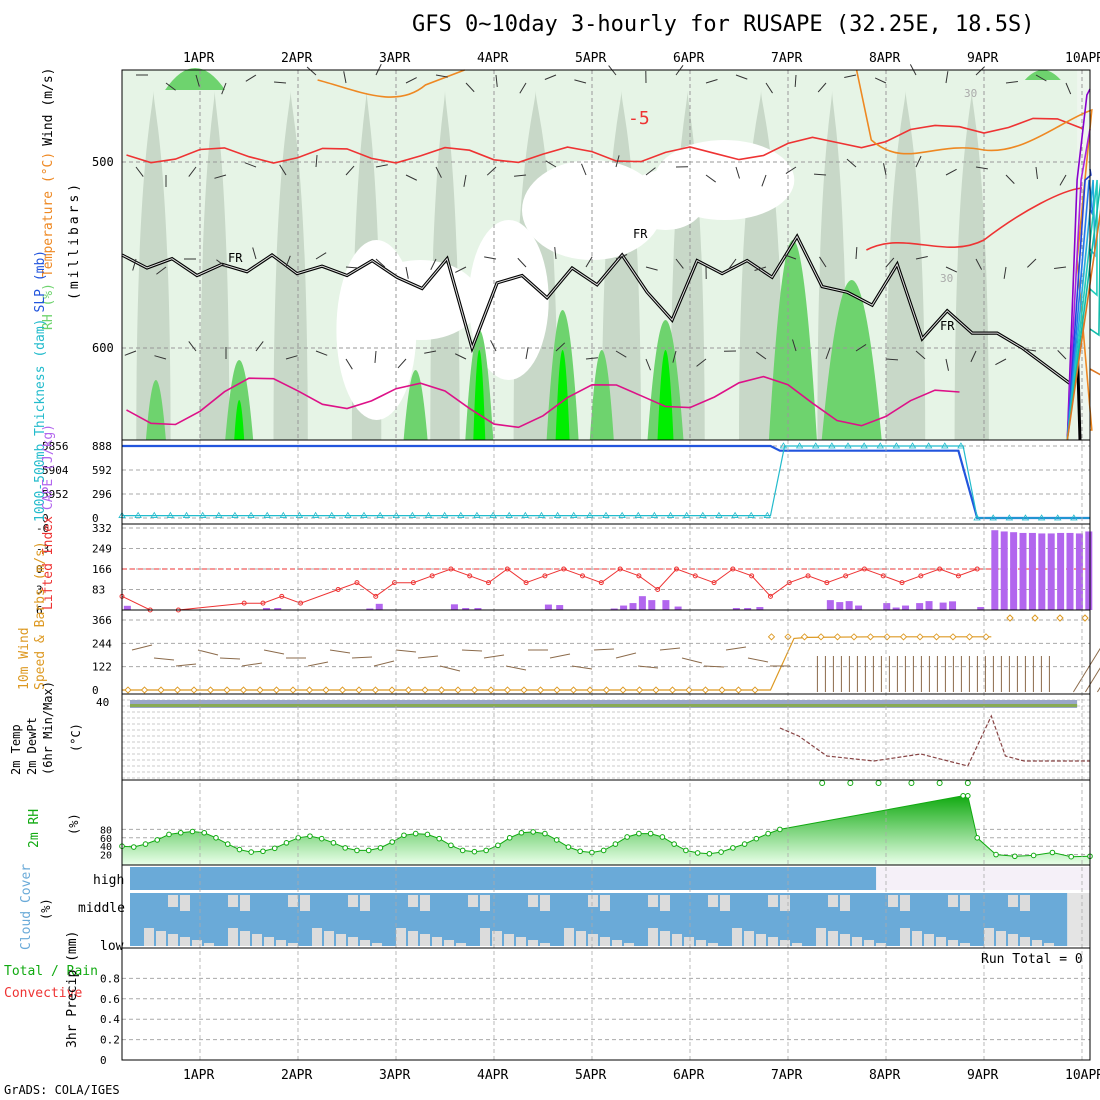  What do you see at coordinates (110, 999) in the screenshot?
I see `y-tick-label: 0.6` at bounding box center [110, 999].